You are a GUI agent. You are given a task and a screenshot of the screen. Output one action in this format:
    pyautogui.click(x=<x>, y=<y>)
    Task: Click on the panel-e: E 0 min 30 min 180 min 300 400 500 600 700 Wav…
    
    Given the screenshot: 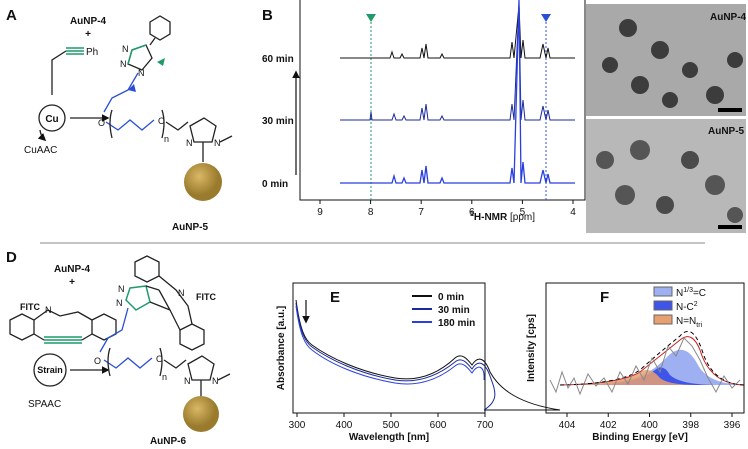 What is the action you would take?
    pyautogui.click(x=418, y=362)
    